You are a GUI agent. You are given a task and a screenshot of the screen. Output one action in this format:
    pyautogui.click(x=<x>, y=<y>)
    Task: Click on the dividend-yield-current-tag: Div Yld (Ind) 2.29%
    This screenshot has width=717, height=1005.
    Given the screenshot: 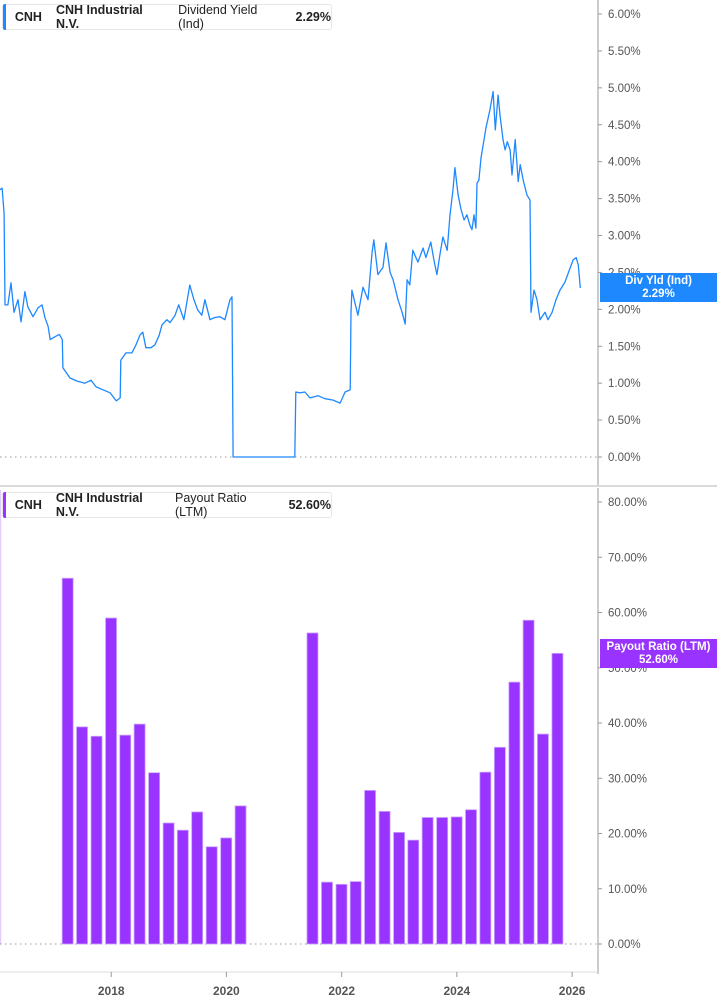 What is the action you would take?
    pyautogui.click(x=658, y=287)
    